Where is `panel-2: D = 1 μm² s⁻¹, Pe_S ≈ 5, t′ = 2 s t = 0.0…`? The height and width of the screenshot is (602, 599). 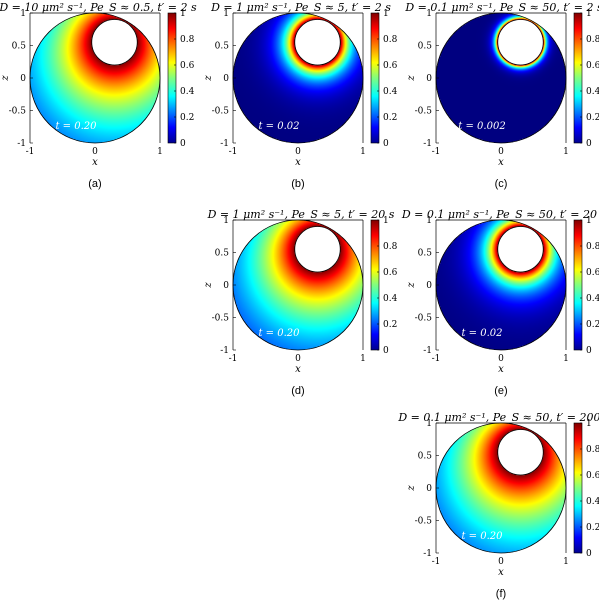
panel-2: D = 1 μm² s⁻¹, Pe_S ≈ 5, t′ = 2 s t = 0.0… is located at coordinates (300, 95).